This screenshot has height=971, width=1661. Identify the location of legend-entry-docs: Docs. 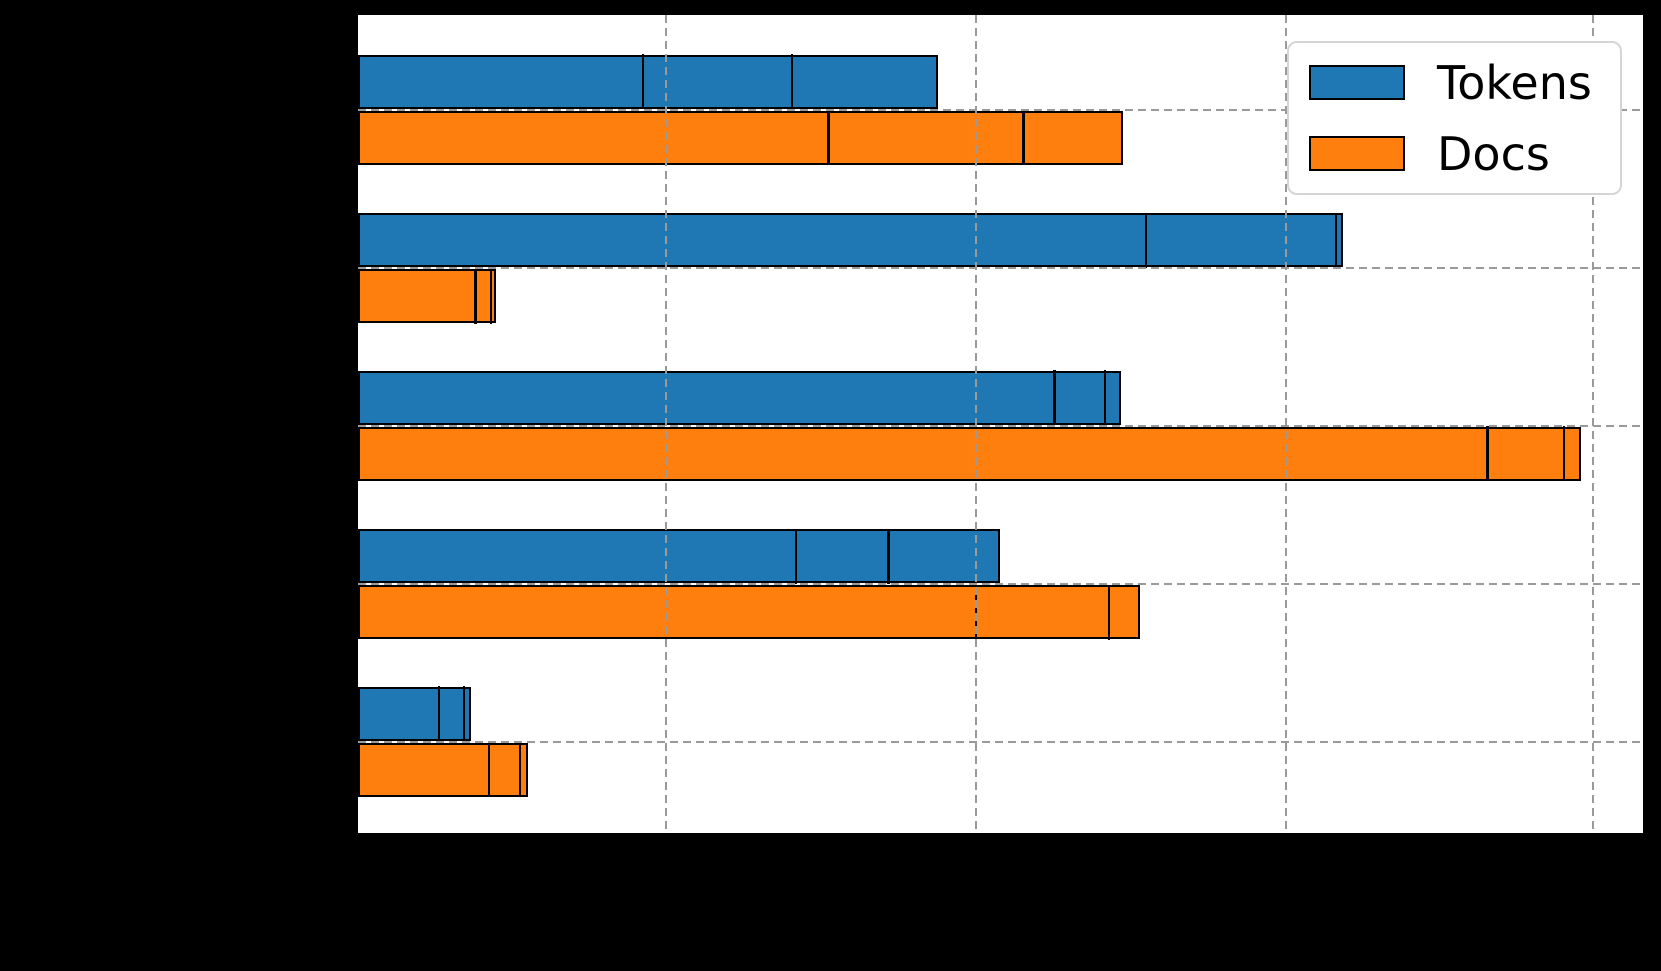
(1464, 153).